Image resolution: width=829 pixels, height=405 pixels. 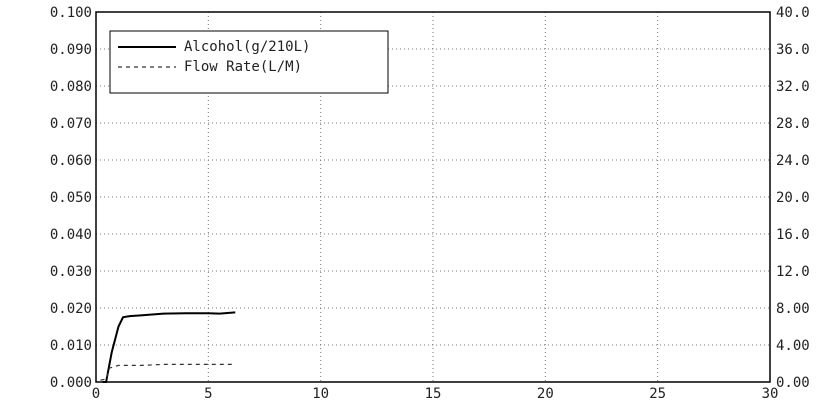 I want to click on y2-tick-label: 0.00, so click(x=793, y=383).